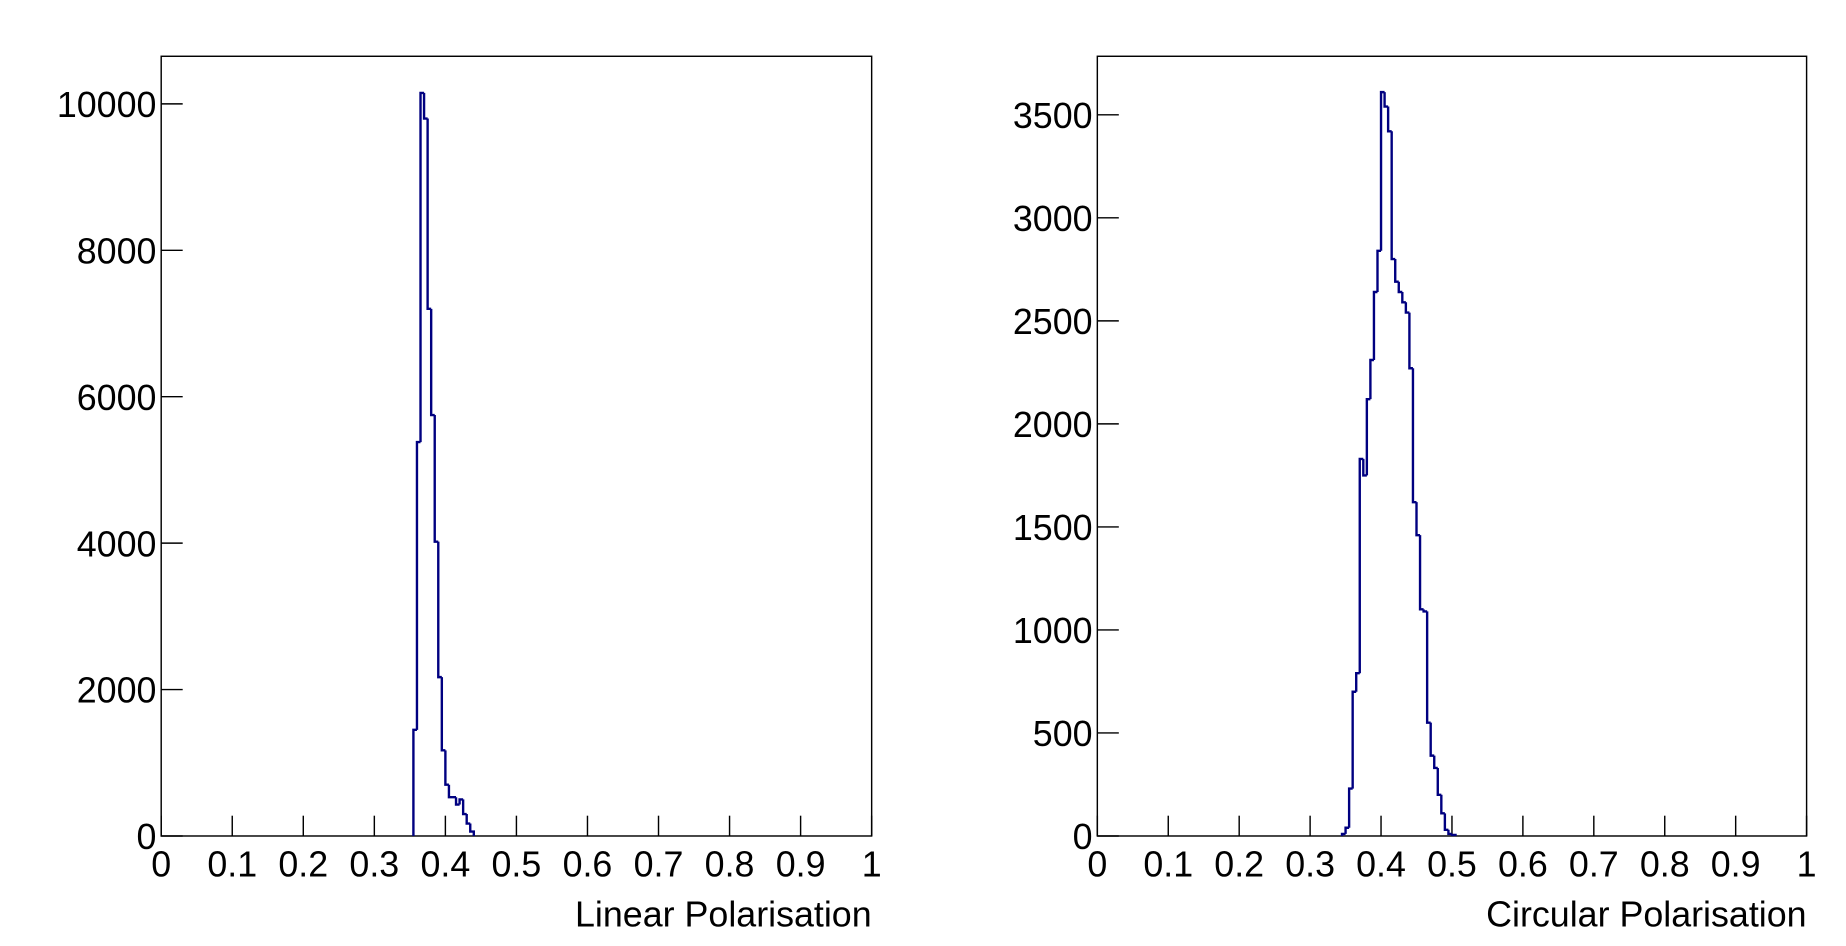 Image resolution: width=1846 pixels, height=946 pixels. What do you see at coordinates (1053, 528) in the screenshot?
I see `y-tick-label: 1500` at bounding box center [1053, 528].